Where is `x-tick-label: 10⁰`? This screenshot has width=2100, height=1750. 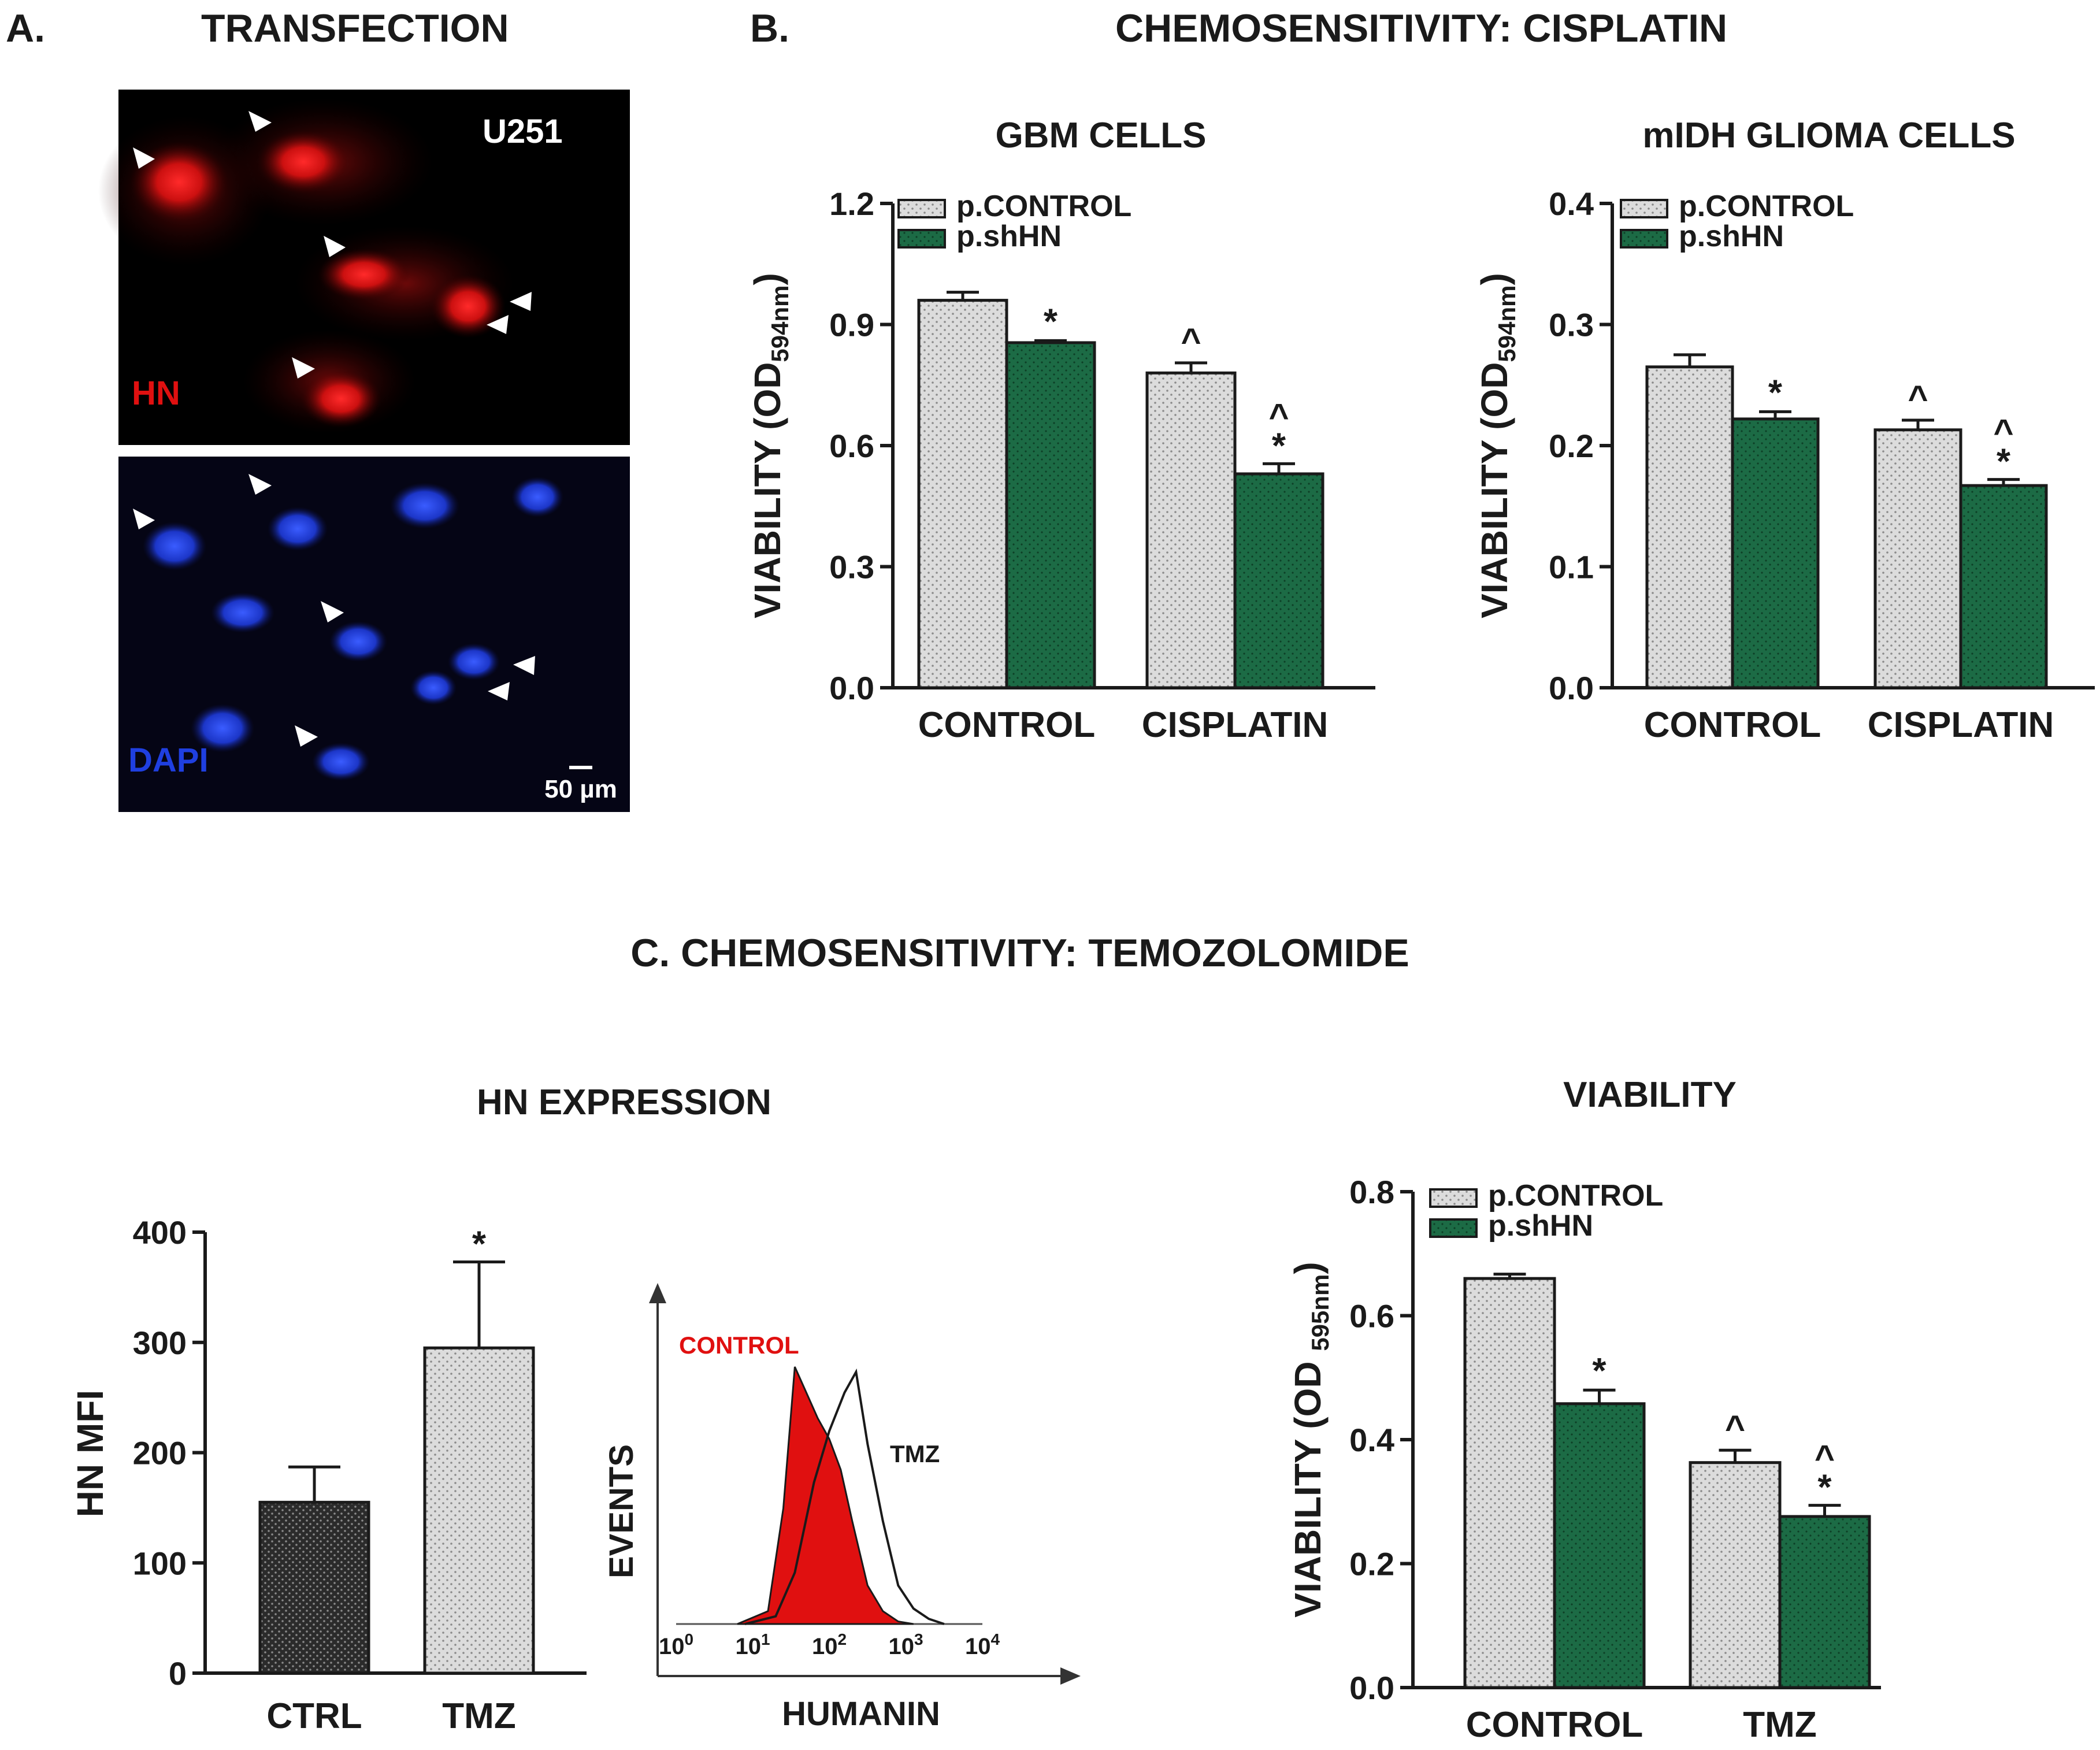 x-tick-label: 10⁰ is located at coordinates (676, 1644).